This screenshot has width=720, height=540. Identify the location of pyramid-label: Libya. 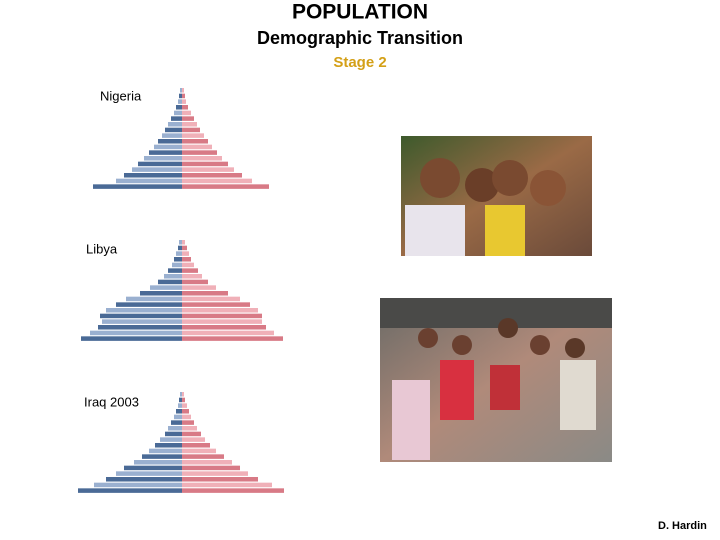
(102, 248).